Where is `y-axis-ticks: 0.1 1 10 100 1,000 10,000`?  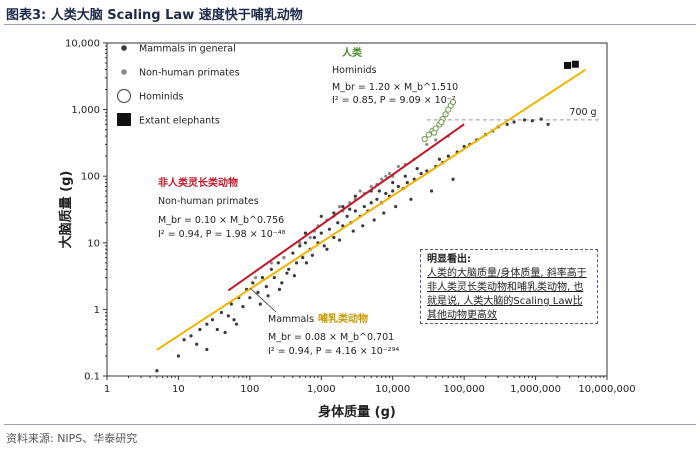 y-axis-ticks: 0.1 1 10 100 1,000 10,000 is located at coordinates (86, 211).